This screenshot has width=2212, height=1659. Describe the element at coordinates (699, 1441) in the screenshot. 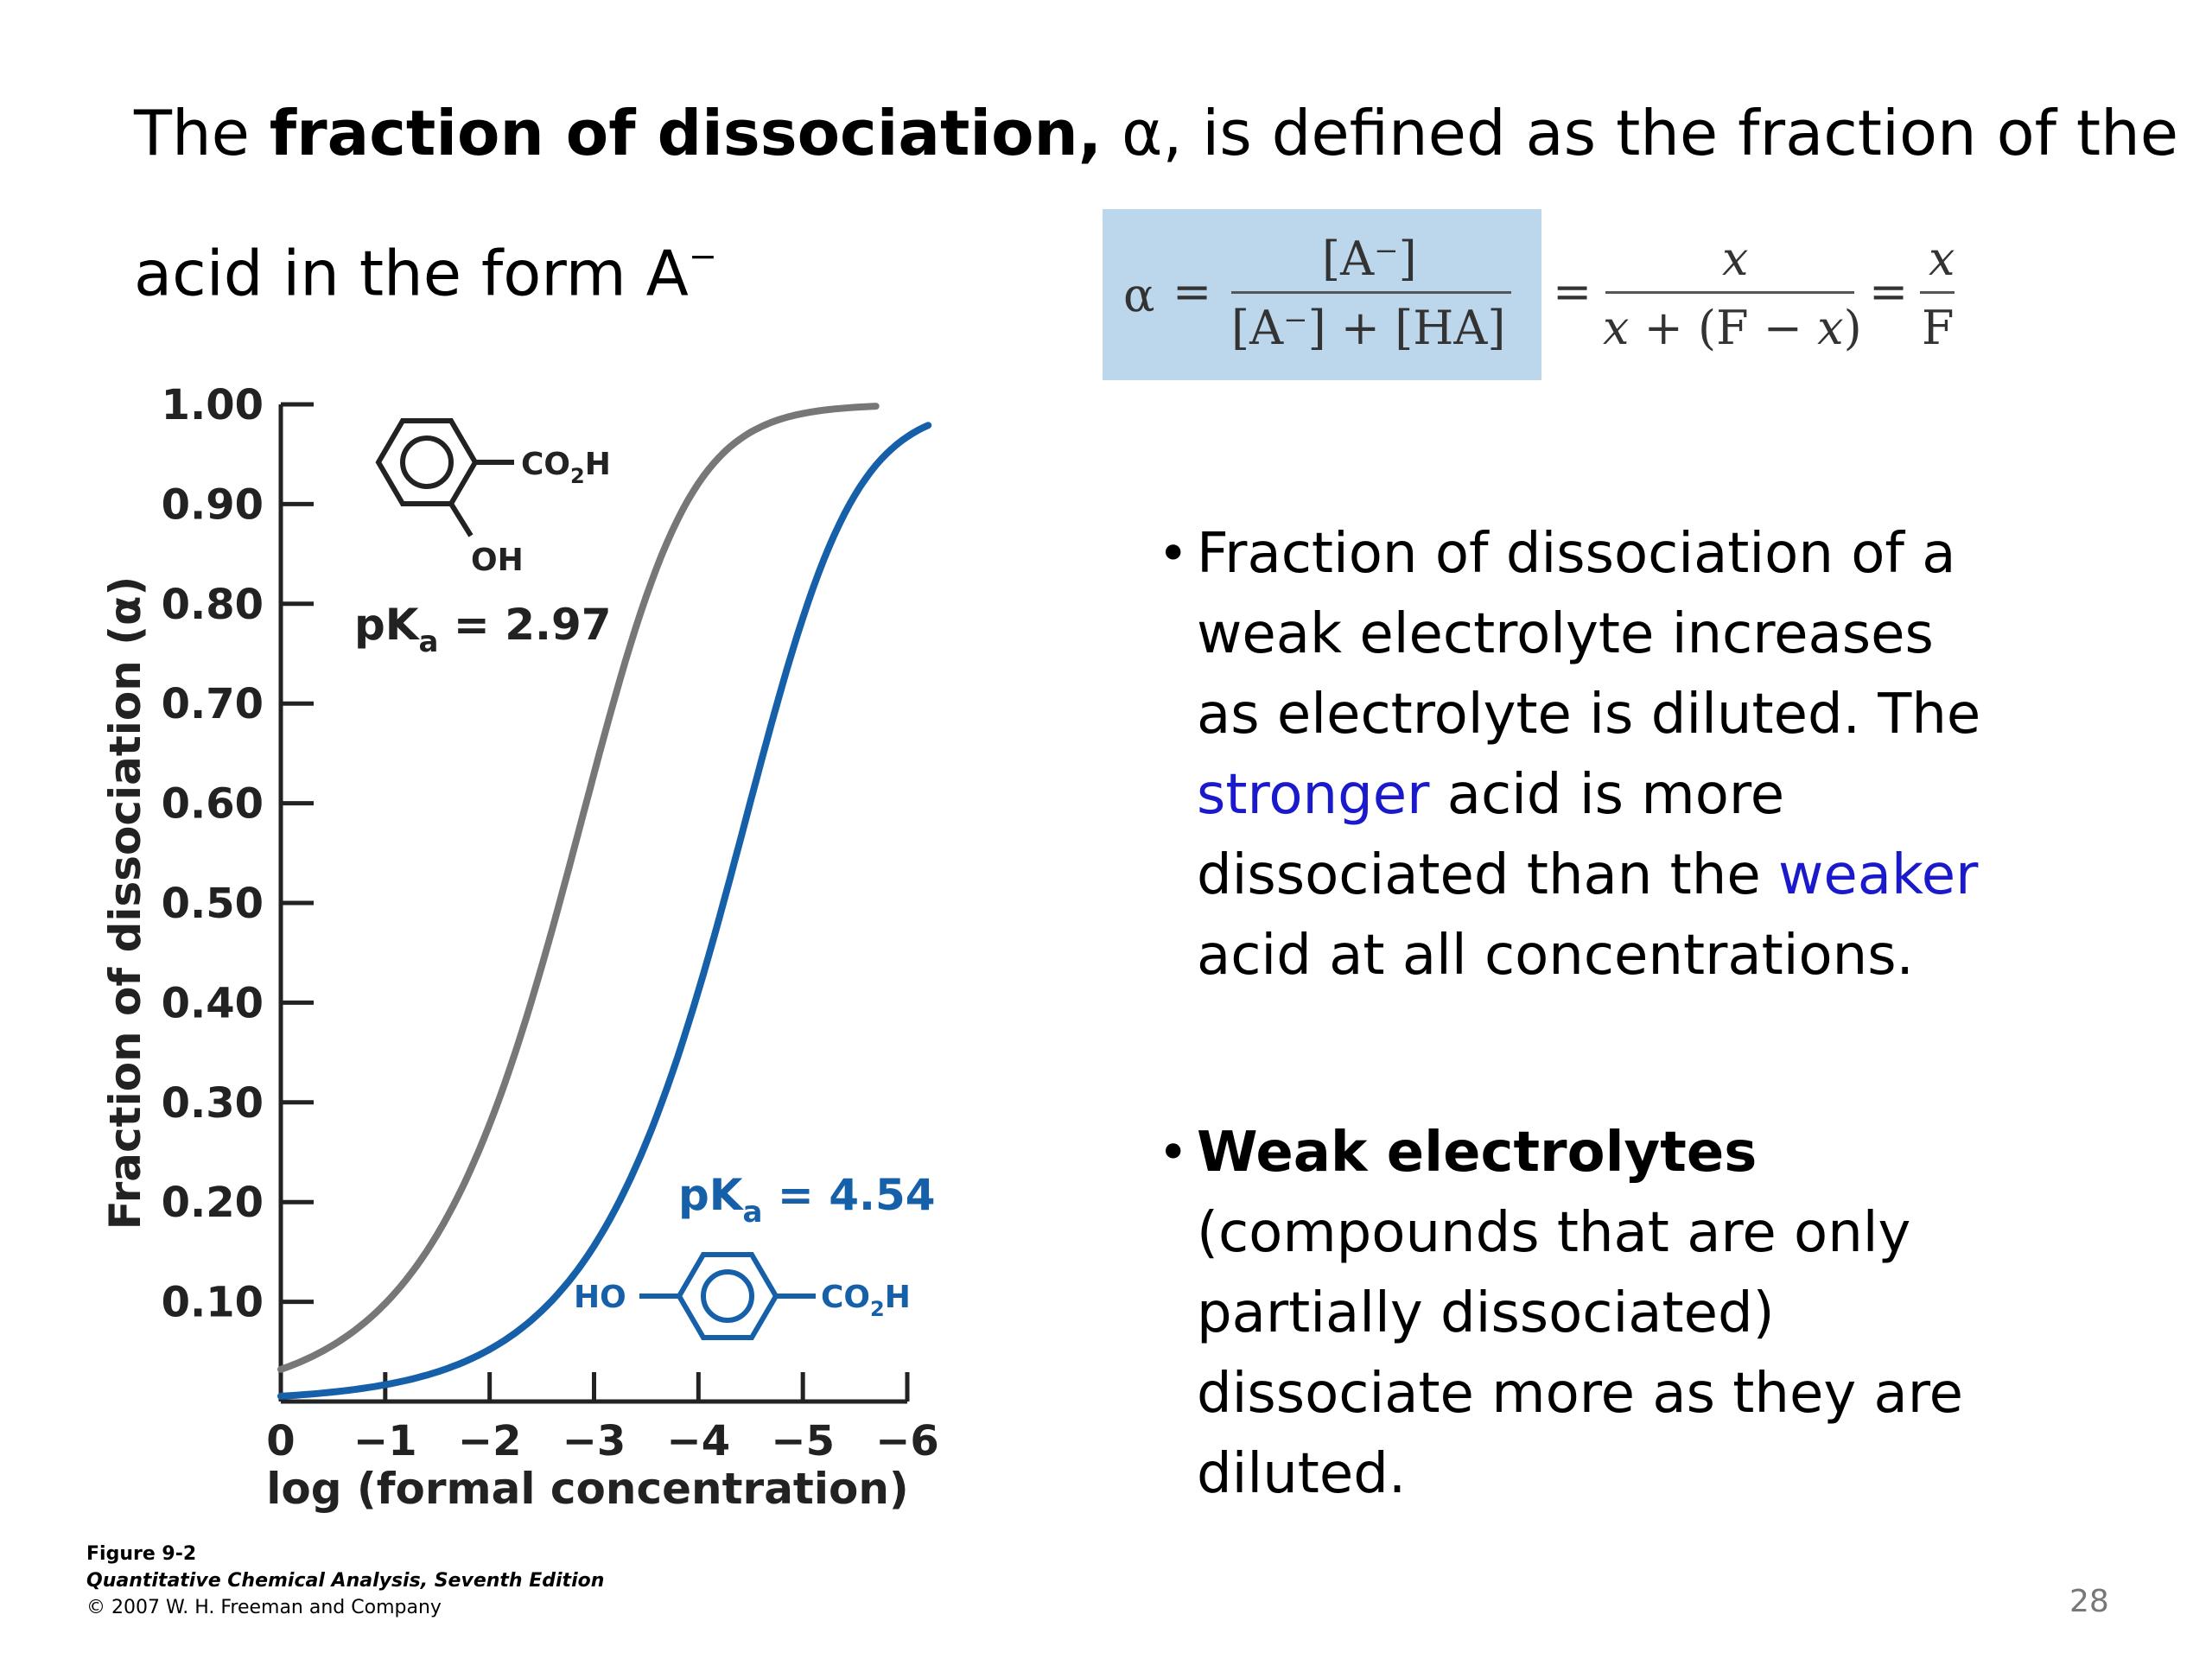

I see `x-tick-label: −4` at that location.